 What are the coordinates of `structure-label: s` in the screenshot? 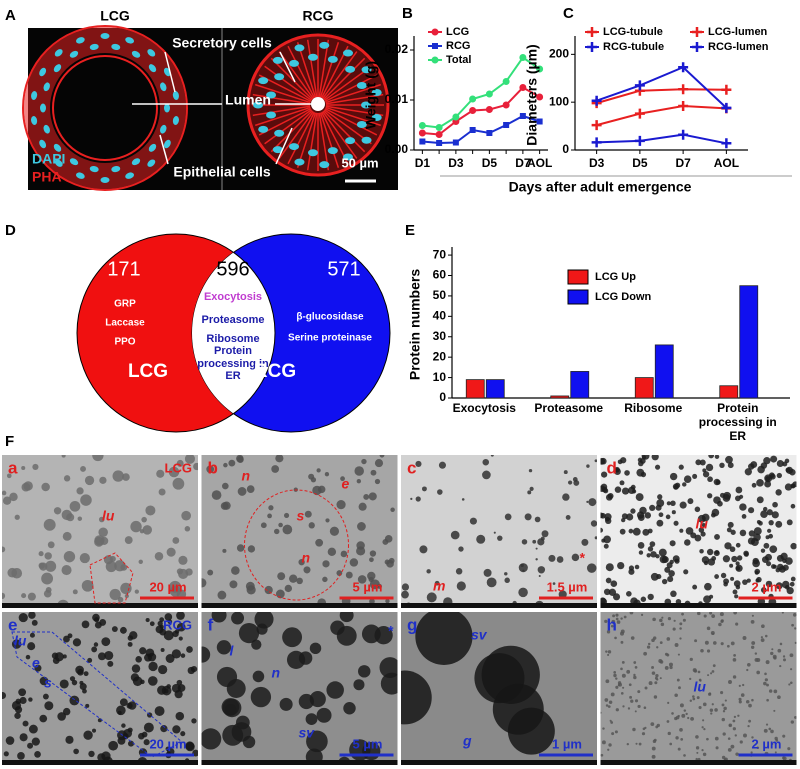 It's located at (301, 516).